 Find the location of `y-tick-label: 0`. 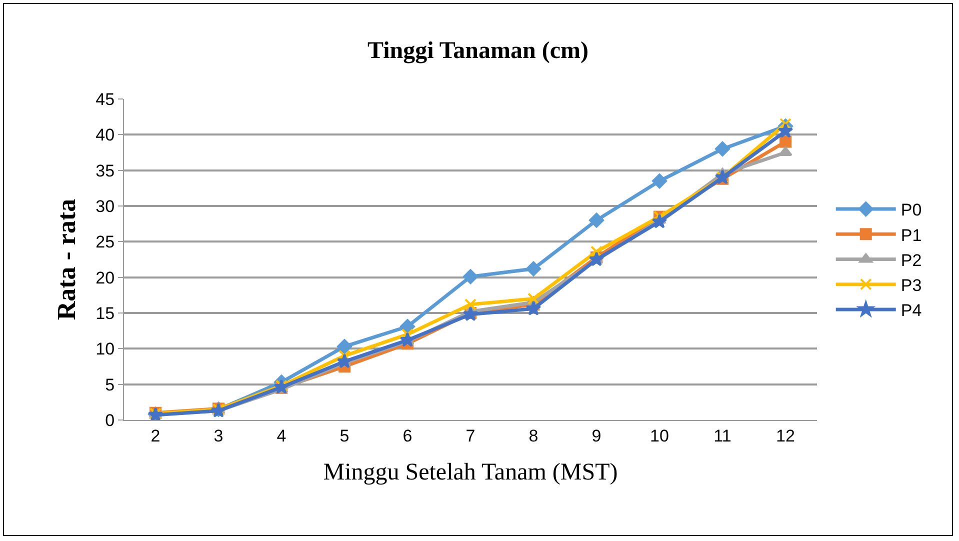

y-tick-label: 0 is located at coordinates (110, 420).